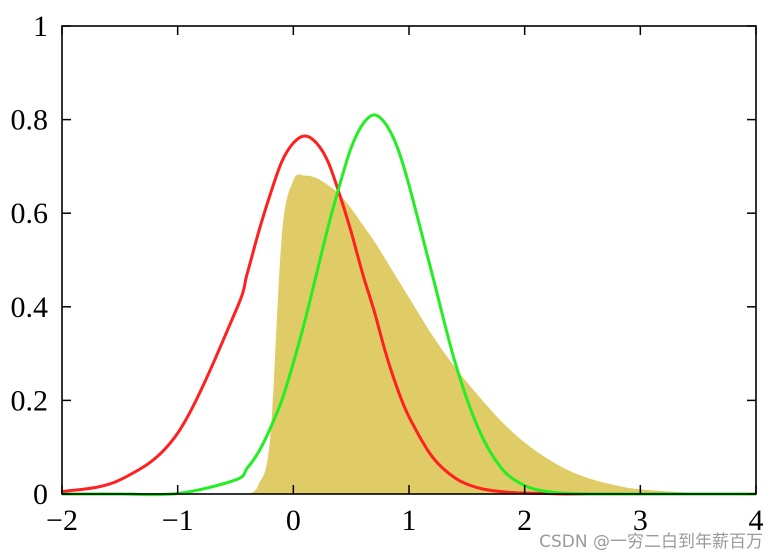 This screenshot has width=777, height=558. What do you see at coordinates (40, 494) in the screenshot?
I see `y-tick-label: 0` at bounding box center [40, 494].